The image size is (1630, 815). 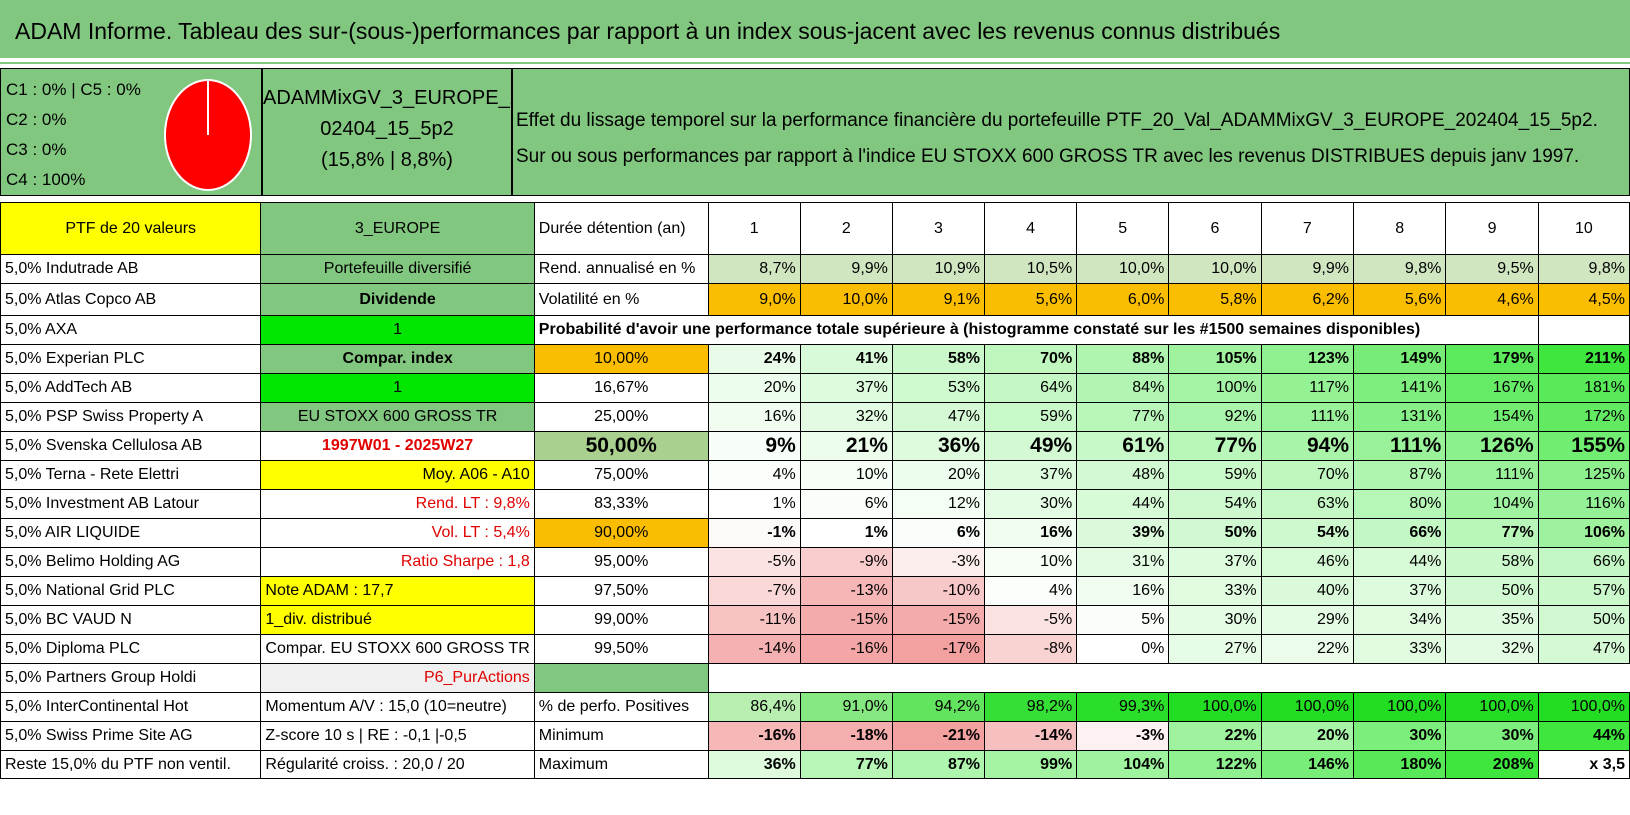 What do you see at coordinates (938, 649) in the screenshot?
I see `probability-value: -17%` at bounding box center [938, 649].